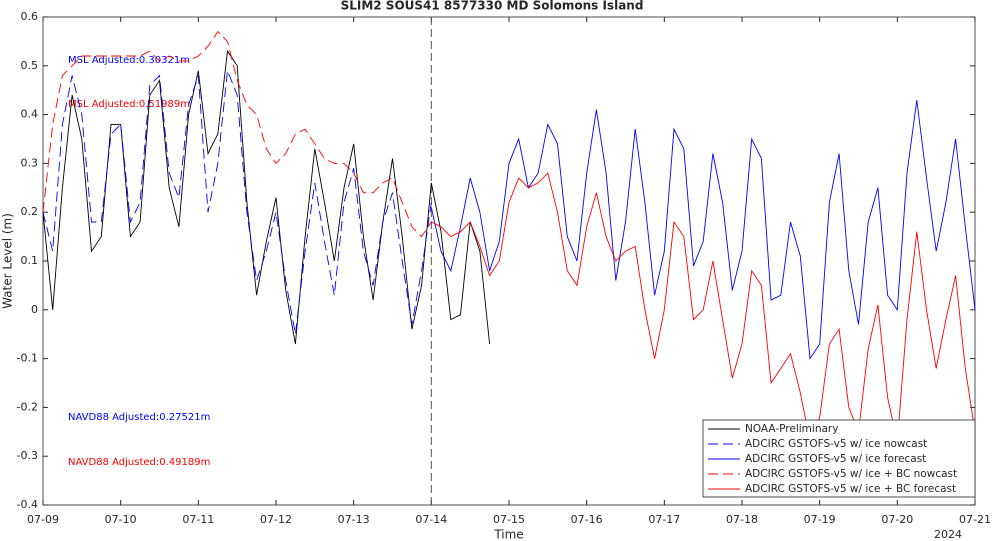 The width and height of the screenshot is (992, 541). I want to click on y-tick-label: 0.2, so click(30, 211).